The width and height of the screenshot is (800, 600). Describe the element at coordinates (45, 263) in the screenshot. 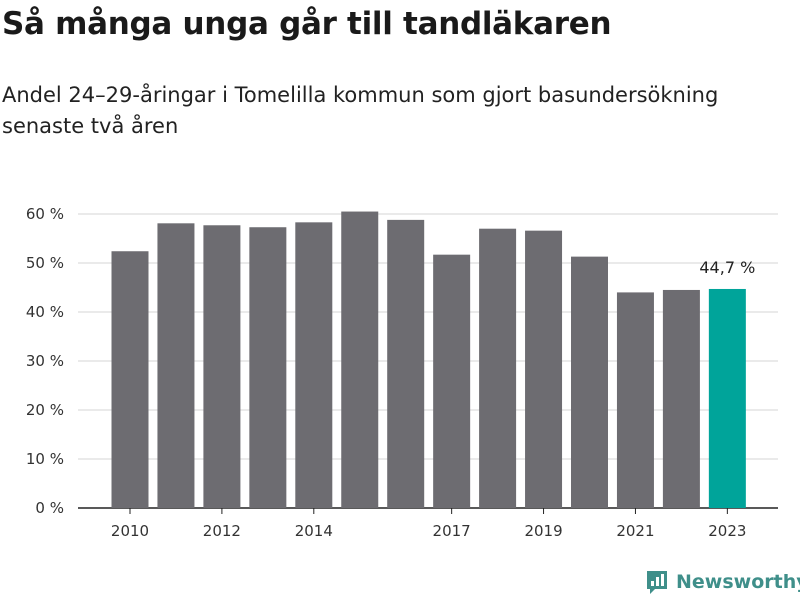

I see `y-tick-label: 50 %` at that location.